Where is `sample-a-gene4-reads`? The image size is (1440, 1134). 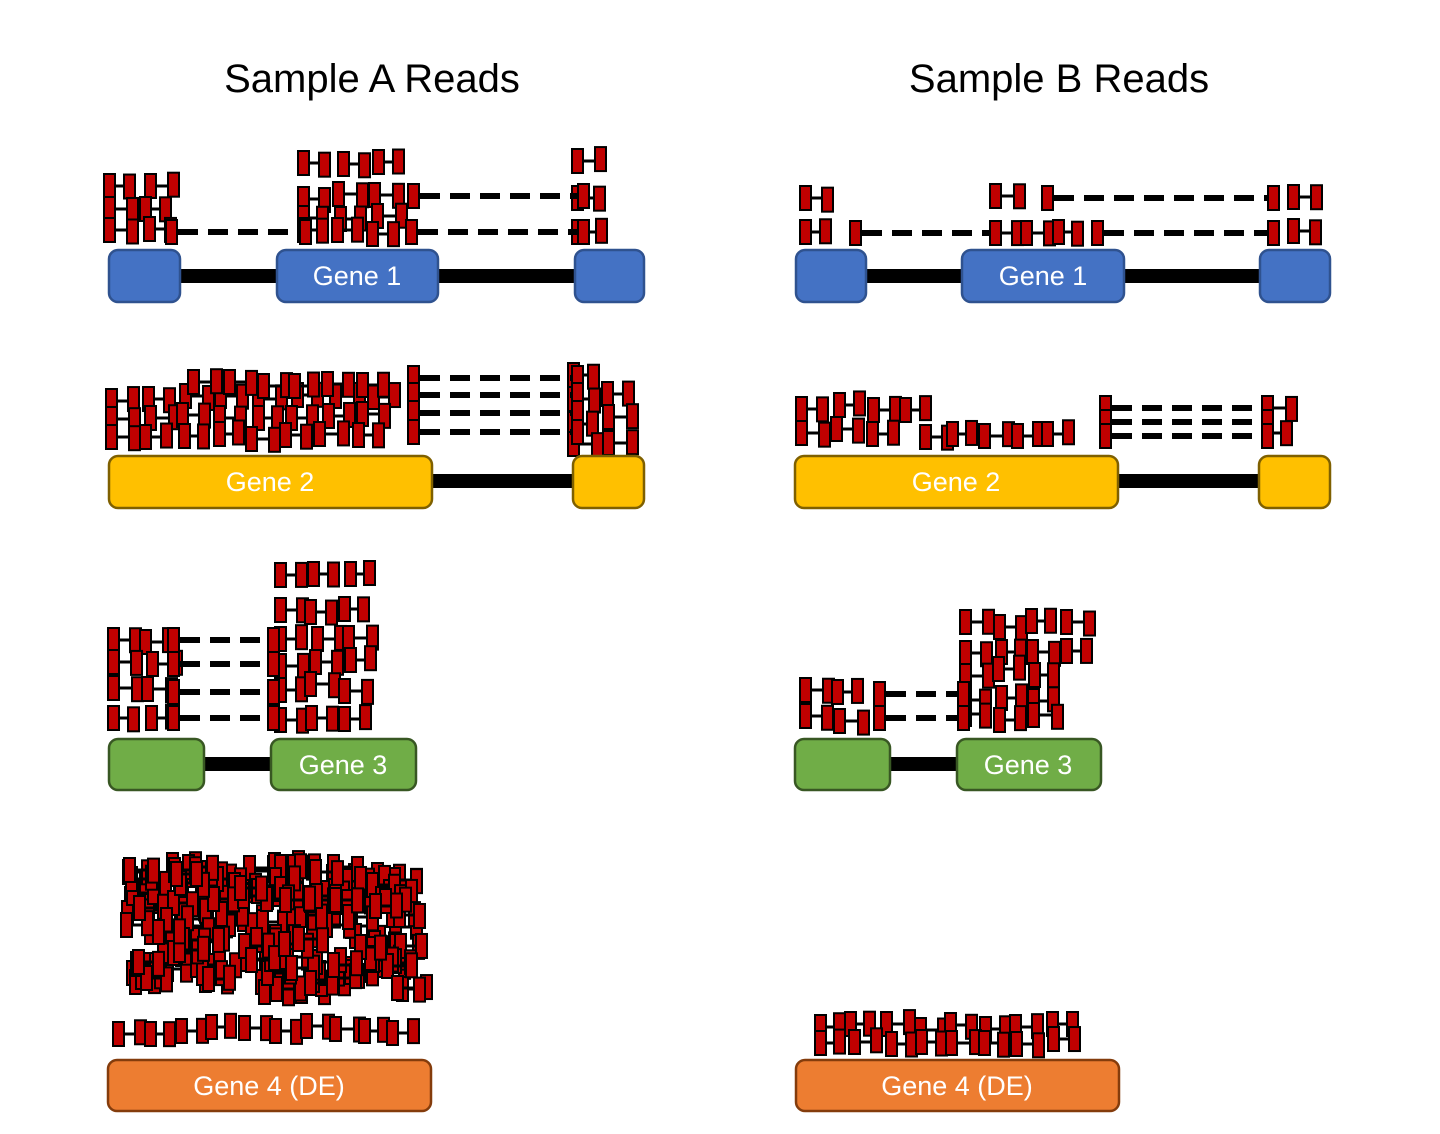 sample-a-gene4-reads is located at coordinates (272, 949).